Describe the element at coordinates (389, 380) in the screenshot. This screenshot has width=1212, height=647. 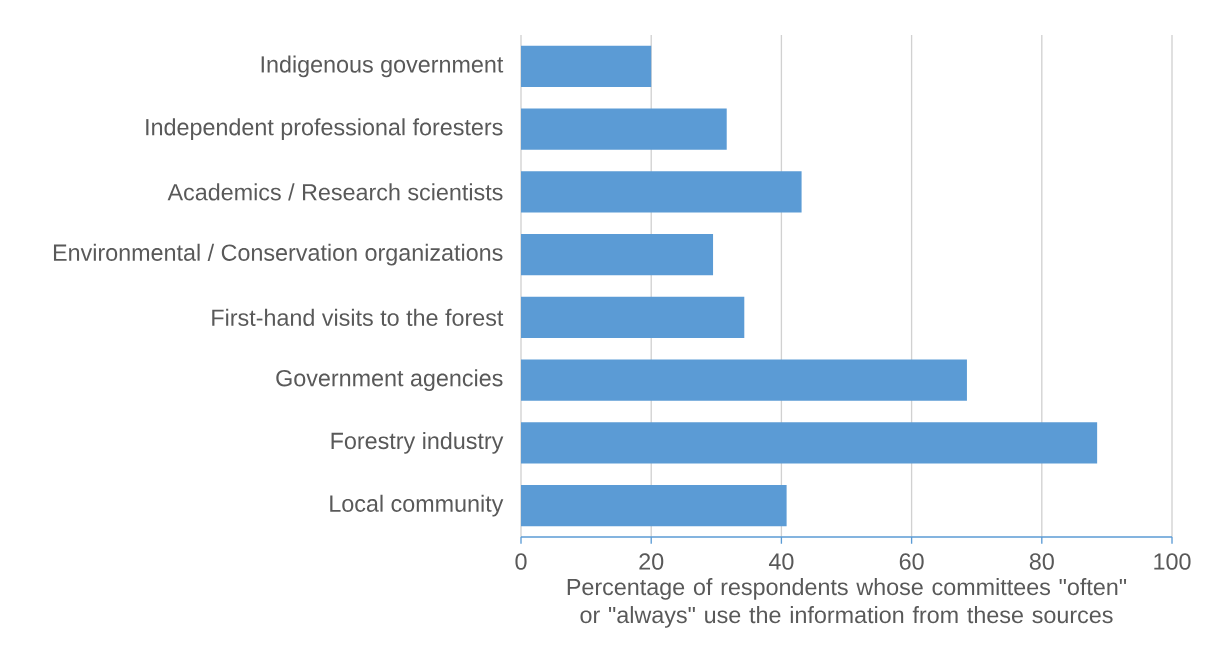
I see `y-tick-label: Government agencies` at that location.